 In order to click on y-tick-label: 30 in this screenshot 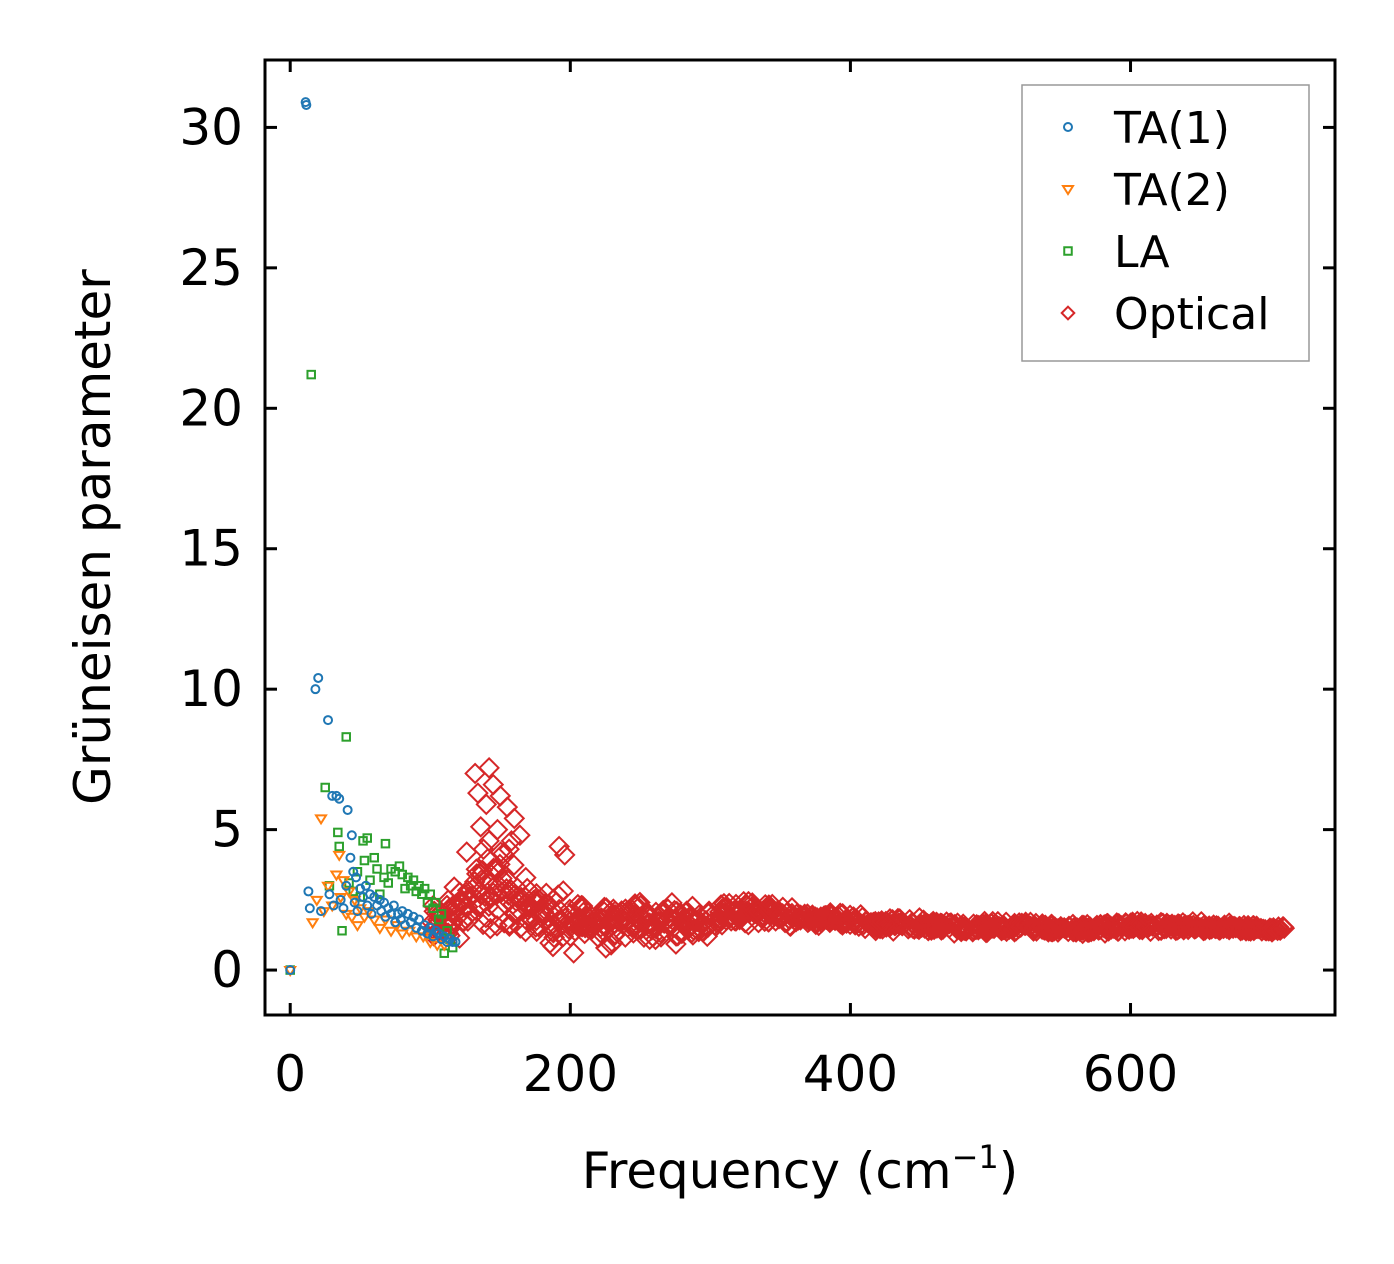, I will do `click(211, 127)`.